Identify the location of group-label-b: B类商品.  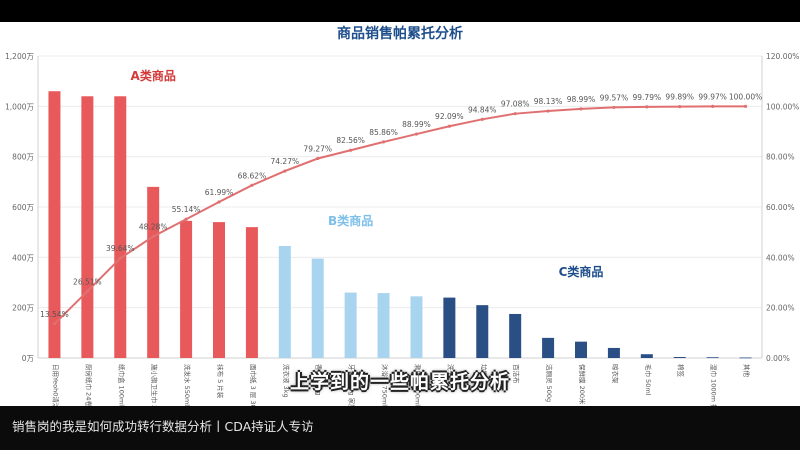
(350, 220).